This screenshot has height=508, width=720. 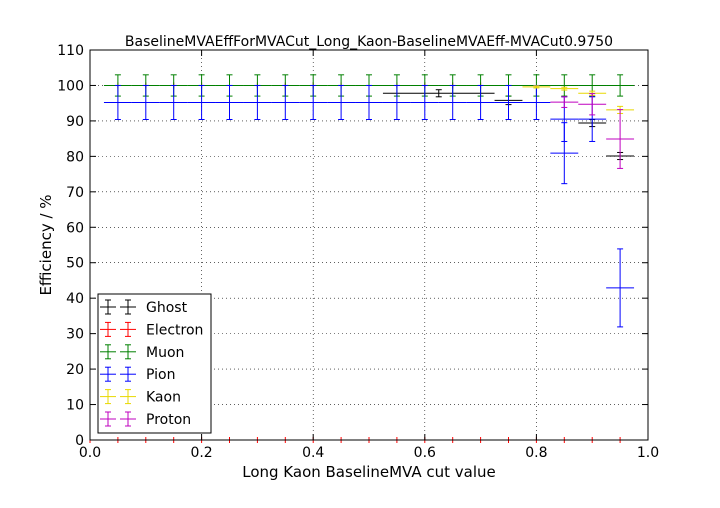 What do you see at coordinates (75, 228) in the screenshot?
I see `y-tick-label: 60` at bounding box center [75, 228].